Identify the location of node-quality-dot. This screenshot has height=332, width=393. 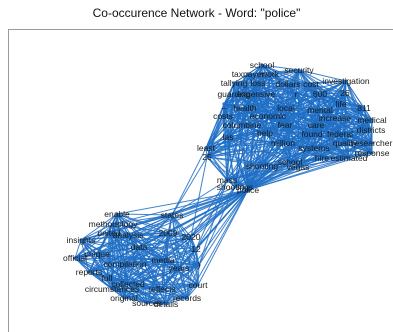
(345, 143).